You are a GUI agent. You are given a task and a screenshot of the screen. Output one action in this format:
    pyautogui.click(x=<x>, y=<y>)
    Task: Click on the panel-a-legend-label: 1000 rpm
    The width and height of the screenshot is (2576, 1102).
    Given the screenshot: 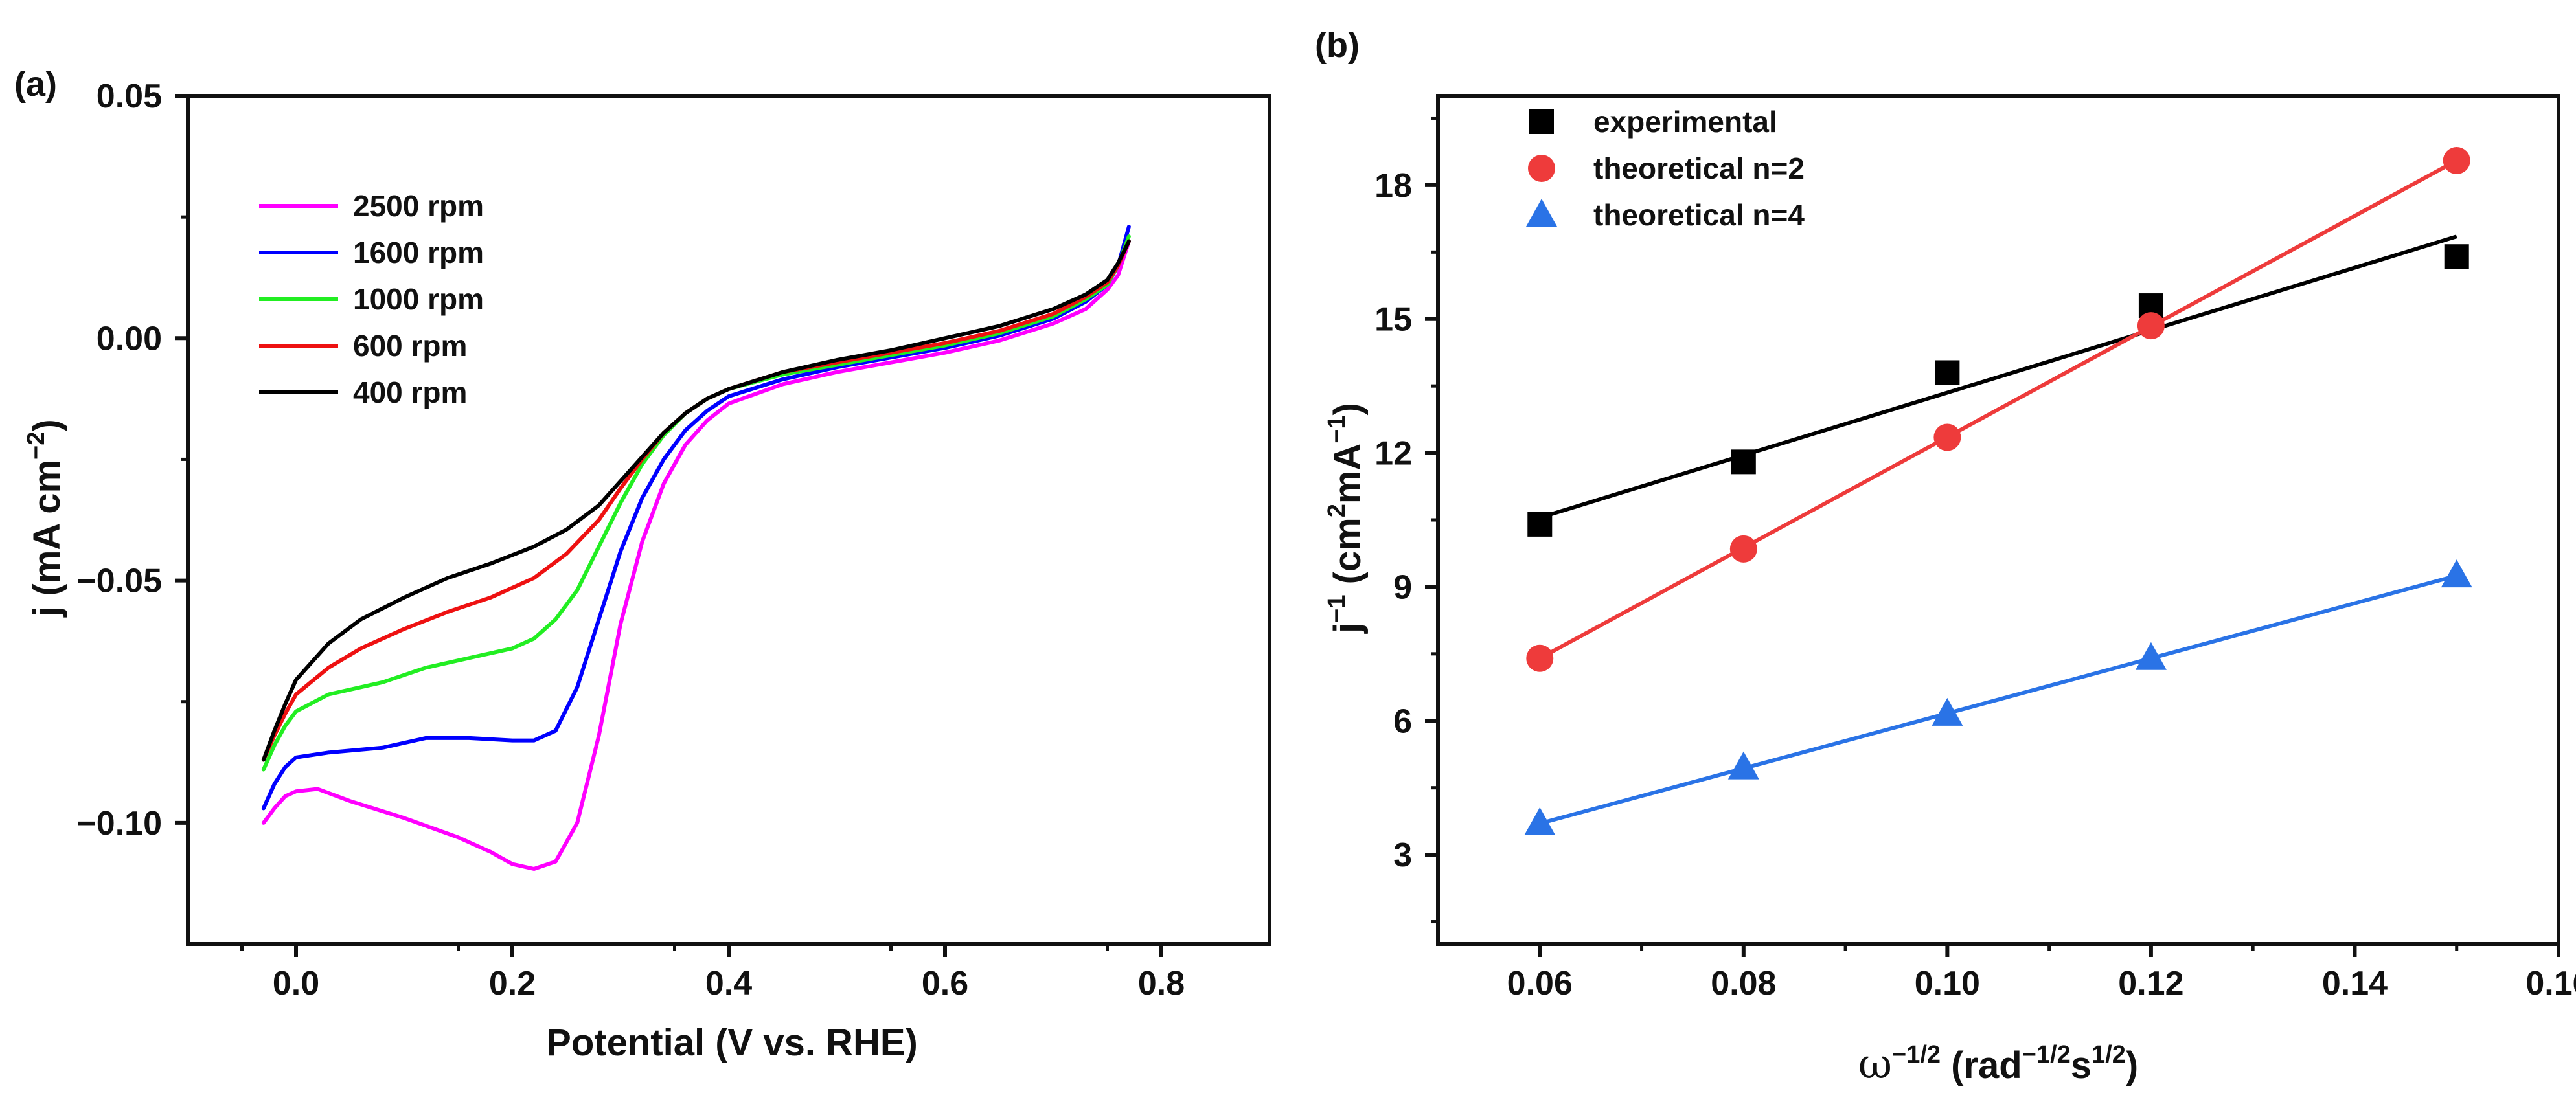 What is the action you would take?
    pyautogui.click(x=419, y=299)
    